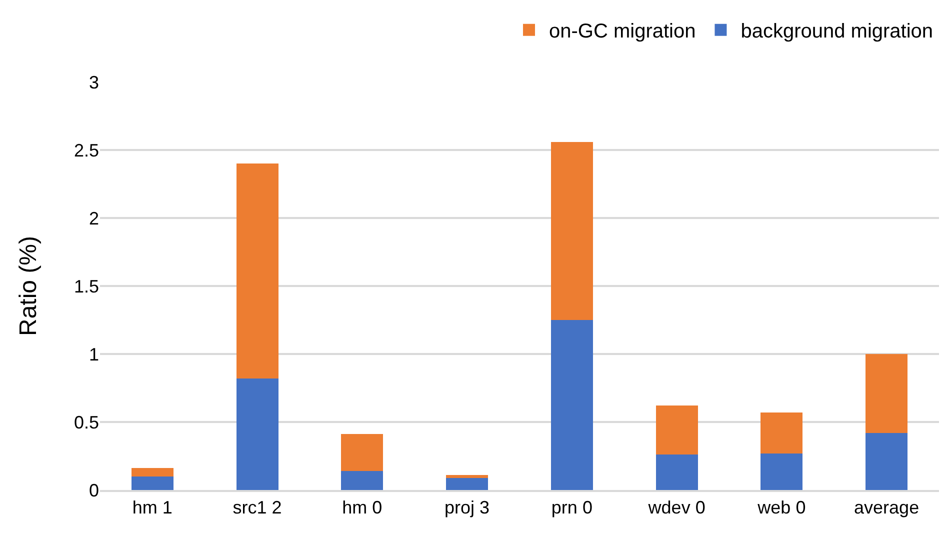 The image size is (949, 535). I want to click on y-tick-label: 3, so click(93, 82).